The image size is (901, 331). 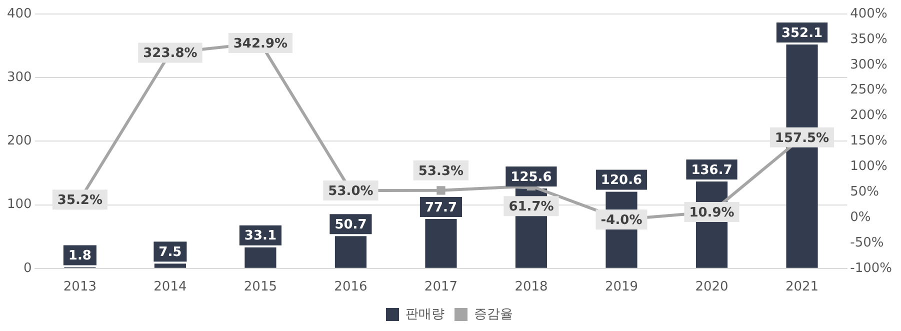 I want to click on data-label: 7.5, so click(x=170, y=252).